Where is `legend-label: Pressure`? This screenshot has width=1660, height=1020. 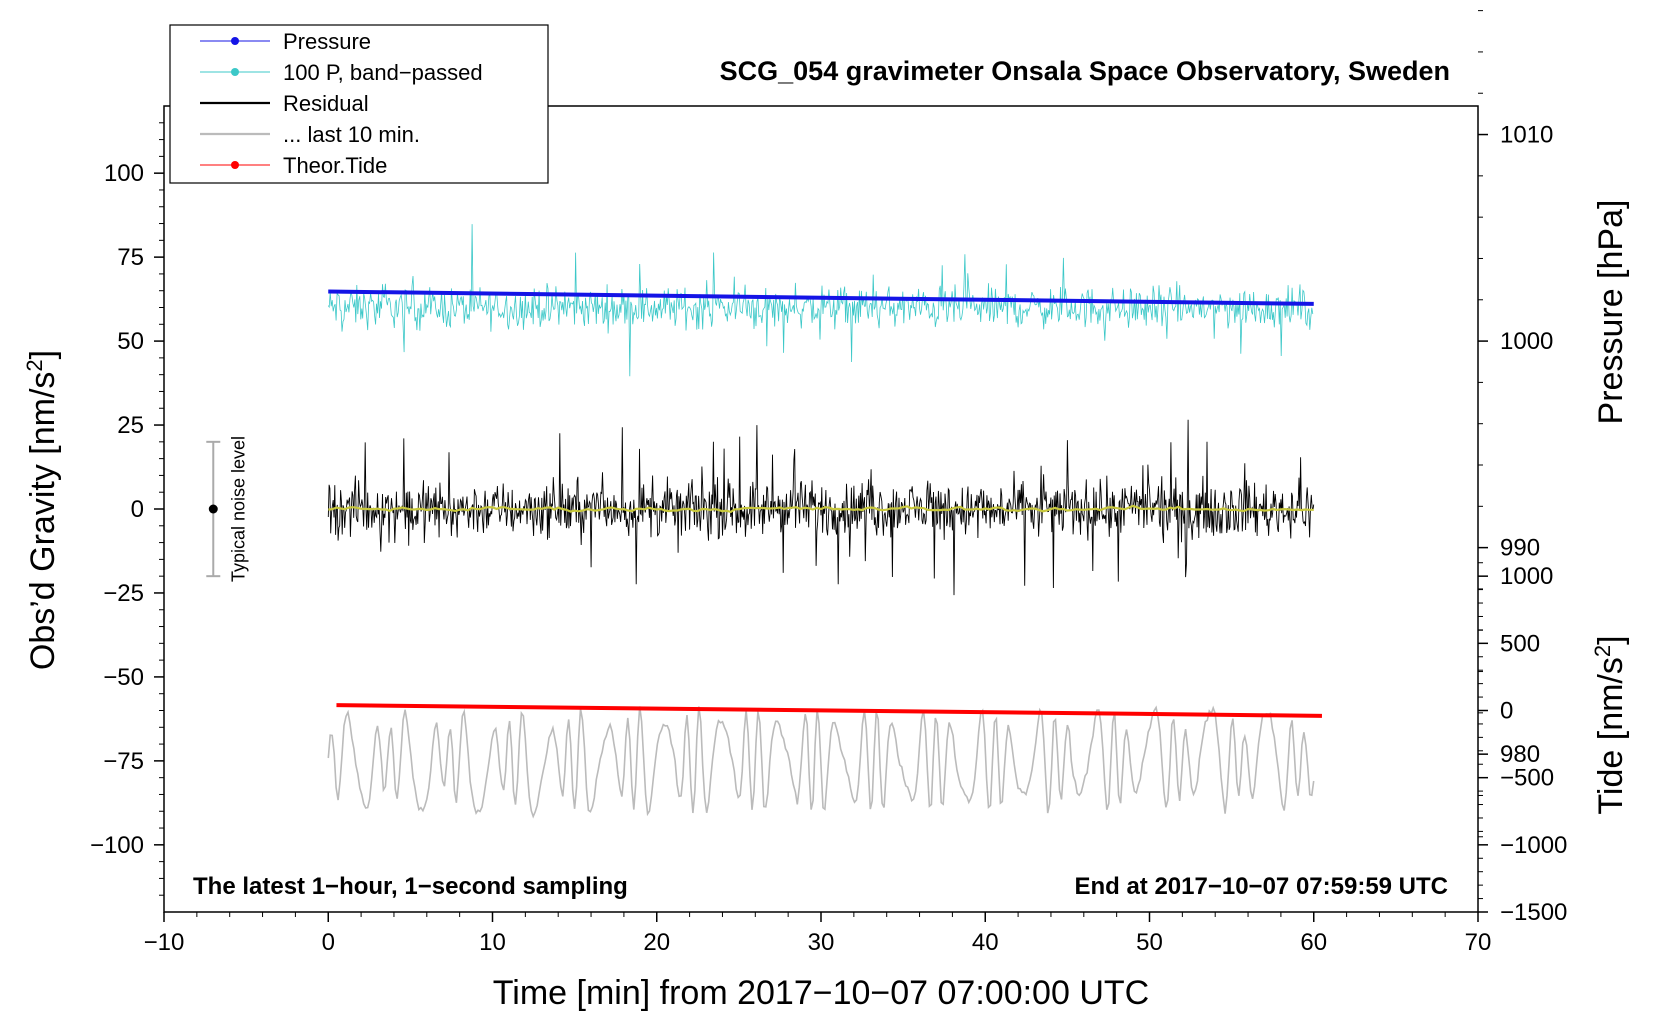
legend-label: Pressure is located at coordinates (327, 41).